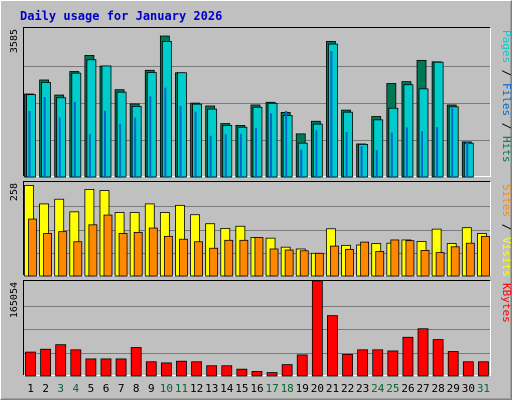  I want to click on x-tick-label: 25, so click(392, 388).